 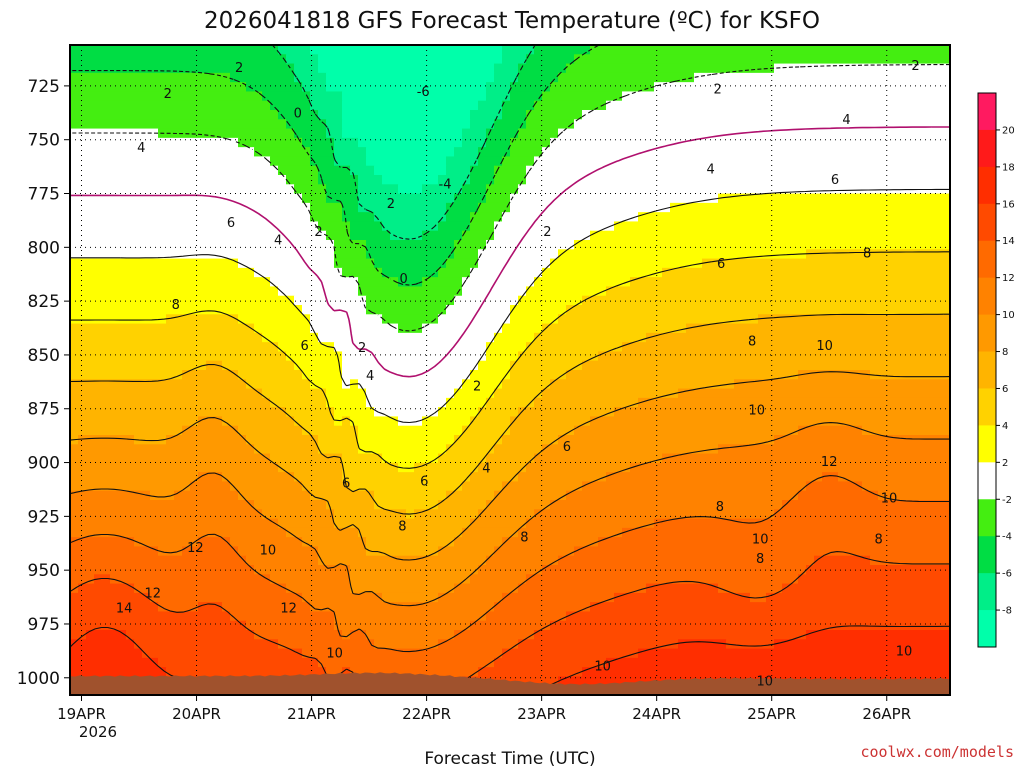 What do you see at coordinates (318, 232) in the screenshot?
I see `contour-label: 2` at bounding box center [318, 232].